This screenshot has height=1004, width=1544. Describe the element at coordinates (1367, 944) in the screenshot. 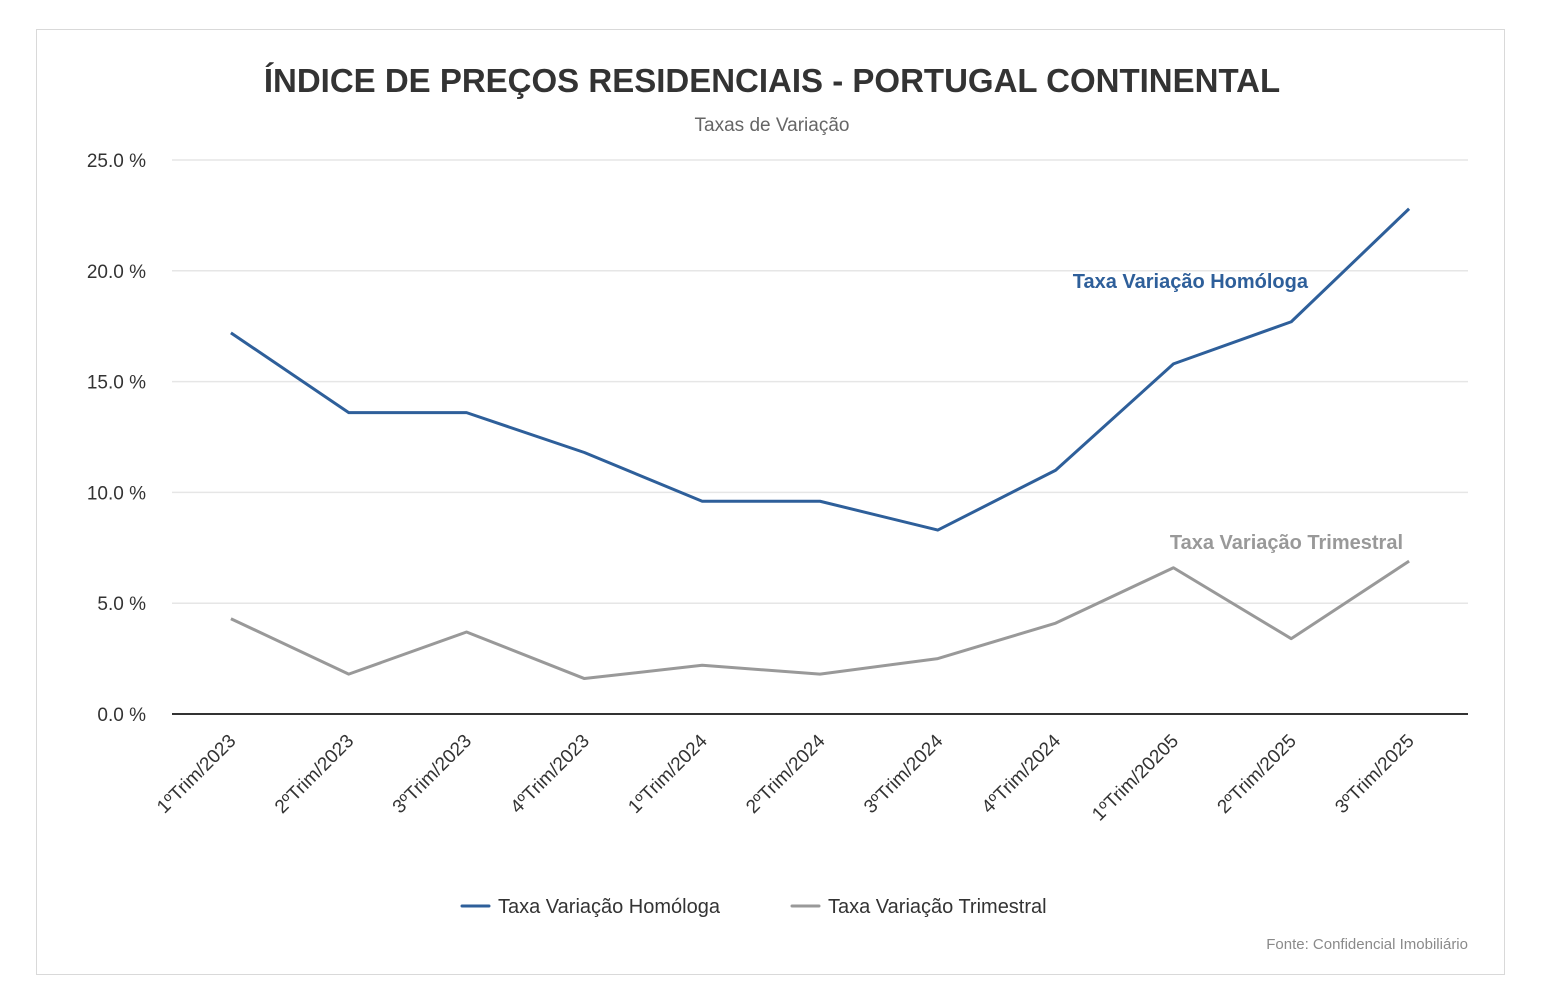

I see `source-note: Fonte: Confidencial Imobiliário` at that location.